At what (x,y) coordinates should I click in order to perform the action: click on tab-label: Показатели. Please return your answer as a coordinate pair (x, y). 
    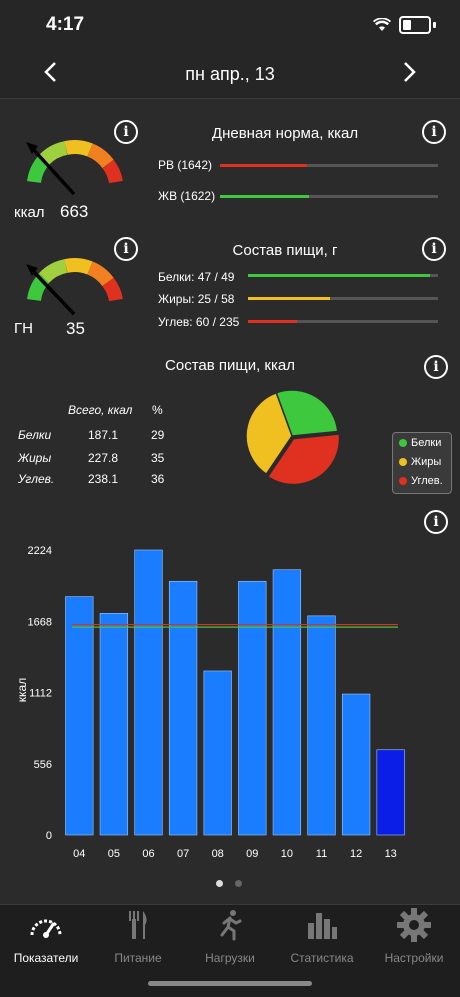
    Looking at the image, I should click on (46, 958).